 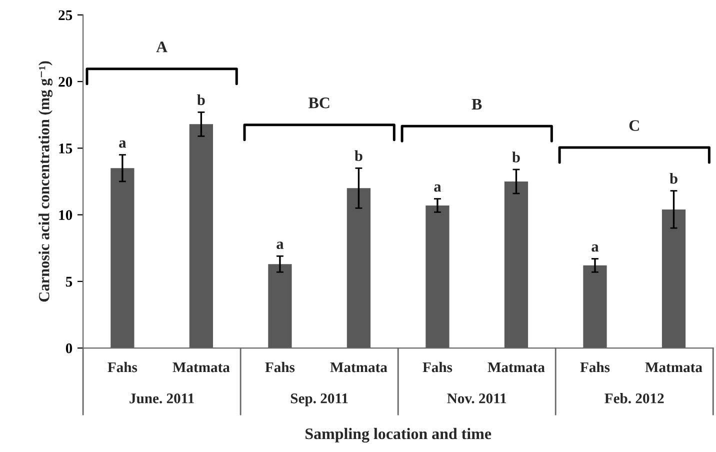 What do you see at coordinates (634, 125) in the screenshot?
I see `annotation: C` at bounding box center [634, 125].